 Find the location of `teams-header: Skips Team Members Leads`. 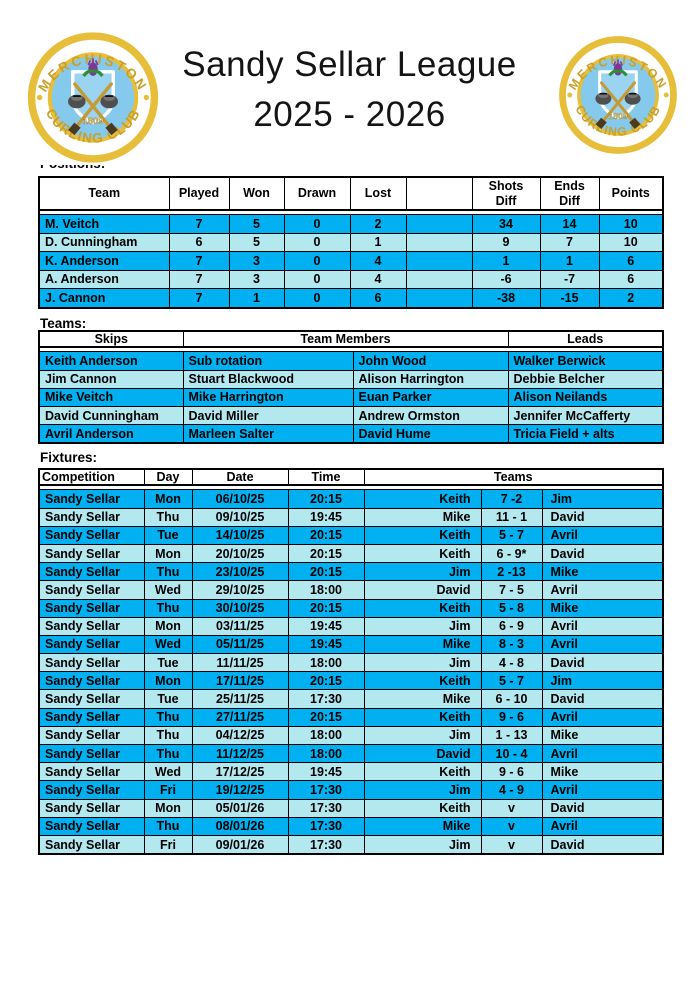

teams-header: Skips Team Members Leads is located at coordinates (351, 341).